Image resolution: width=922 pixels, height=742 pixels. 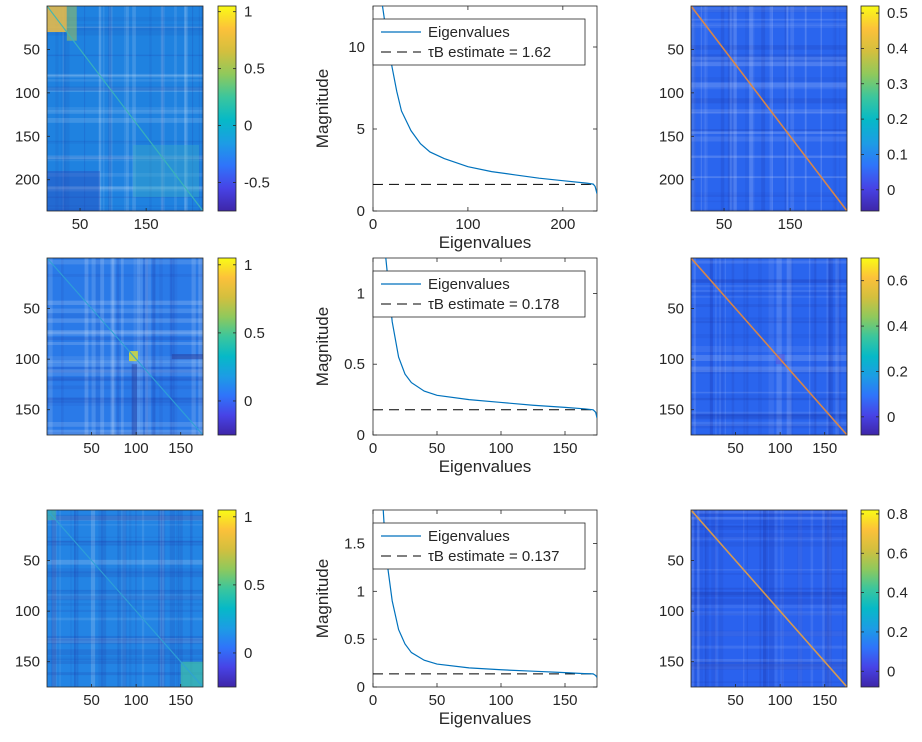 What do you see at coordinates (248, 517) in the screenshot?
I see `colorbar-tick-label: 1` at bounding box center [248, 517].